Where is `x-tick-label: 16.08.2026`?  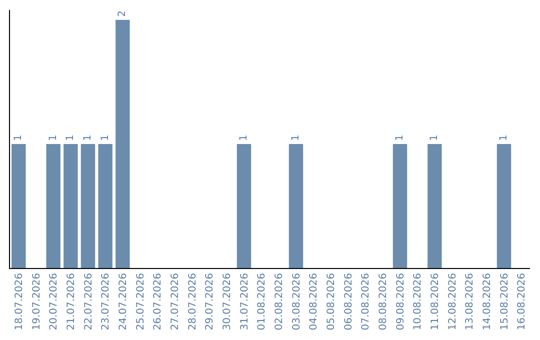
x-tick-label: 16.08.2026 is located at coordinates (522, 301).